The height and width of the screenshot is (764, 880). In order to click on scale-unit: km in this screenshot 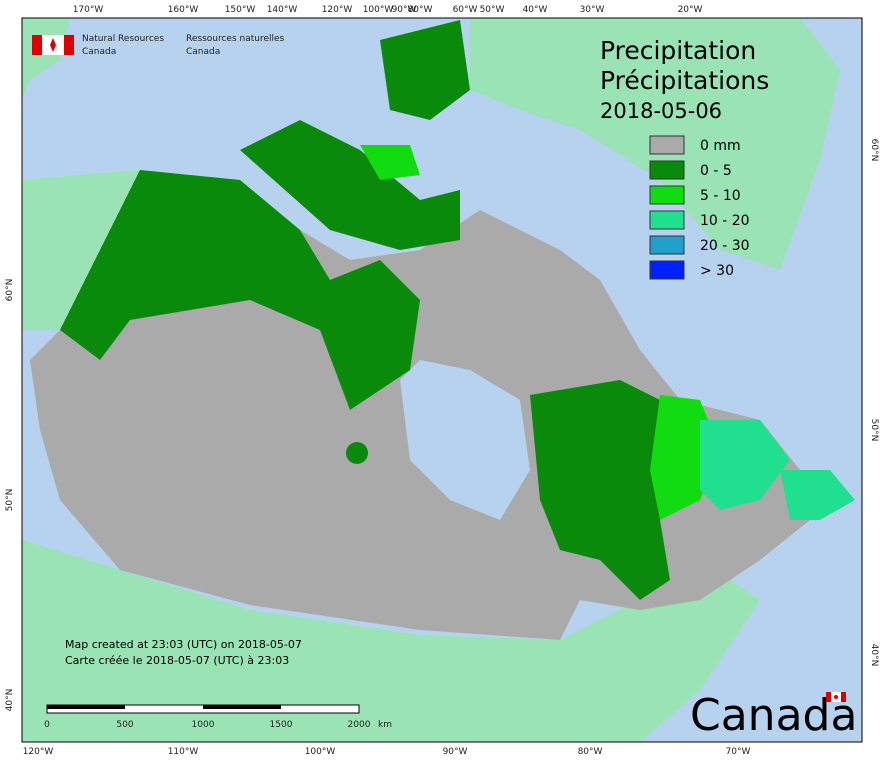, I will do `click(385, 725)`.